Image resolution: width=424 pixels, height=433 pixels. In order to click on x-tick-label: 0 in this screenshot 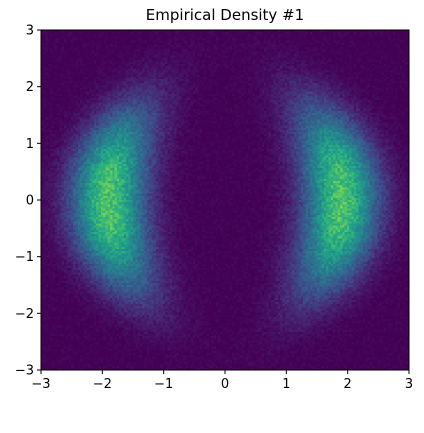, I will do `click(225, 384)`.